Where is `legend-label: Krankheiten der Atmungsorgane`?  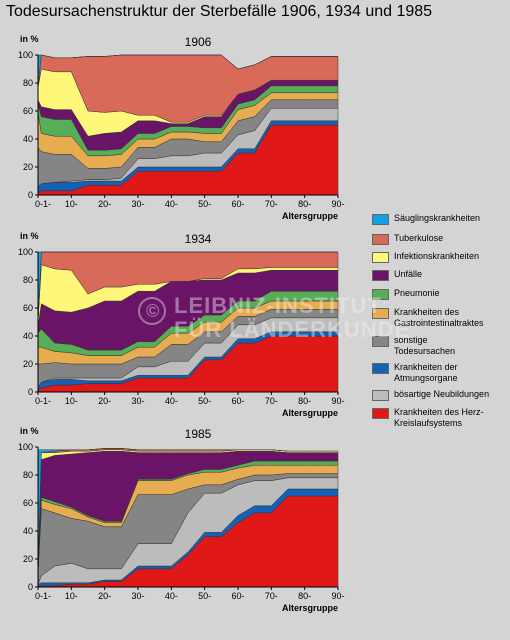 legend-label: Krankheiten der Atmungsorgane is located at coordinates (426, 372).